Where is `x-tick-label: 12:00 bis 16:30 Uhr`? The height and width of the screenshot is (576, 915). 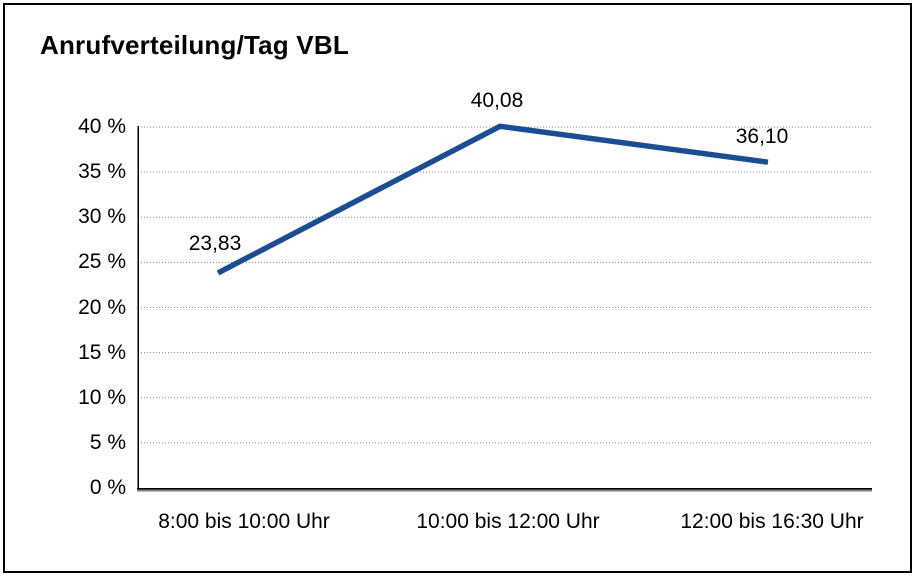 x-tick-label: 12:00 bis 16:30 Uhr is located at coordinates (772, 521).